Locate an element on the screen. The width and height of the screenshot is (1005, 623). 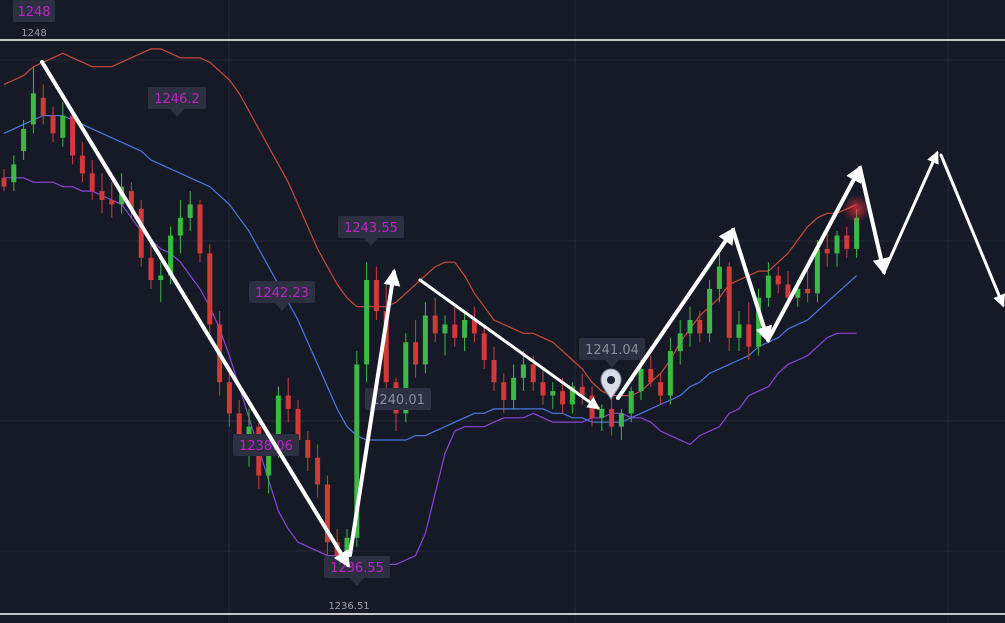
price-marker-label: 1243.55 is located at coordinates (371, 228).